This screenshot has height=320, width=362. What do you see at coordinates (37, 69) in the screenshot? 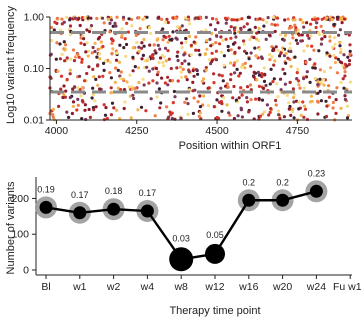
I see `scatter-y-ticks: 0.01 0.10 1.00` at bounding box center [37, 69].